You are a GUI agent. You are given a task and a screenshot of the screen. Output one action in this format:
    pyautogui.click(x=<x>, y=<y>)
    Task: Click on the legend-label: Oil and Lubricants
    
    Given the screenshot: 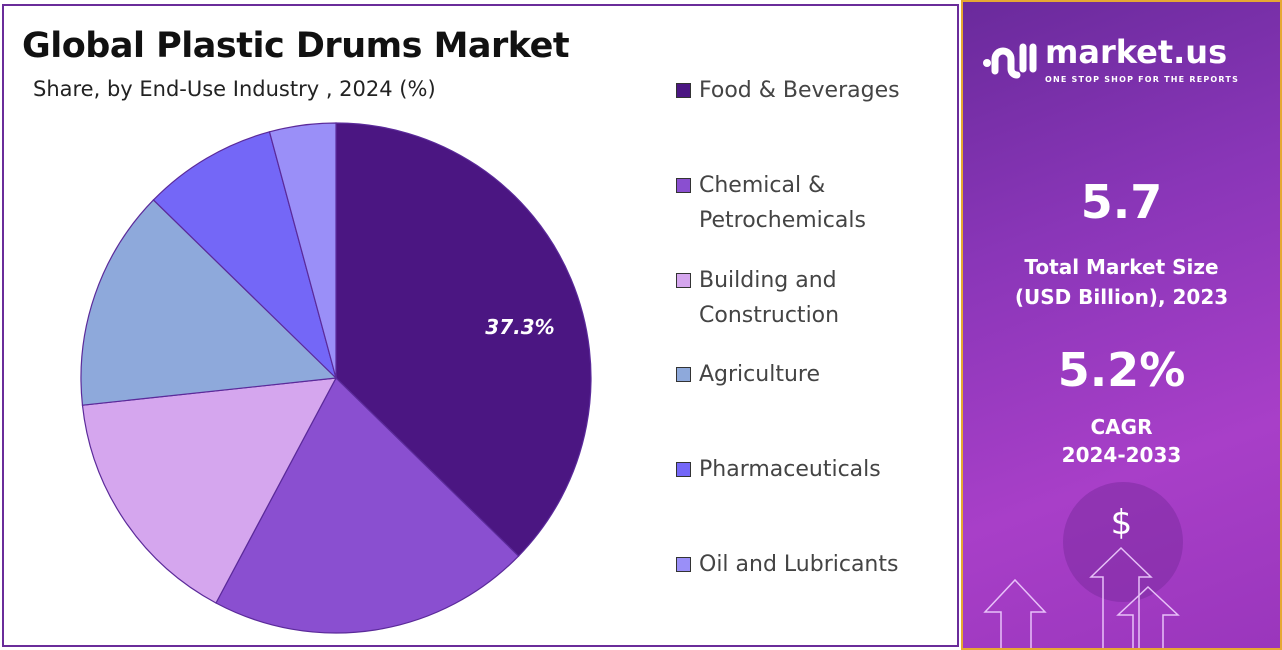 What is the action you would take?
    pyautogui.click(x=798, y=564)
    